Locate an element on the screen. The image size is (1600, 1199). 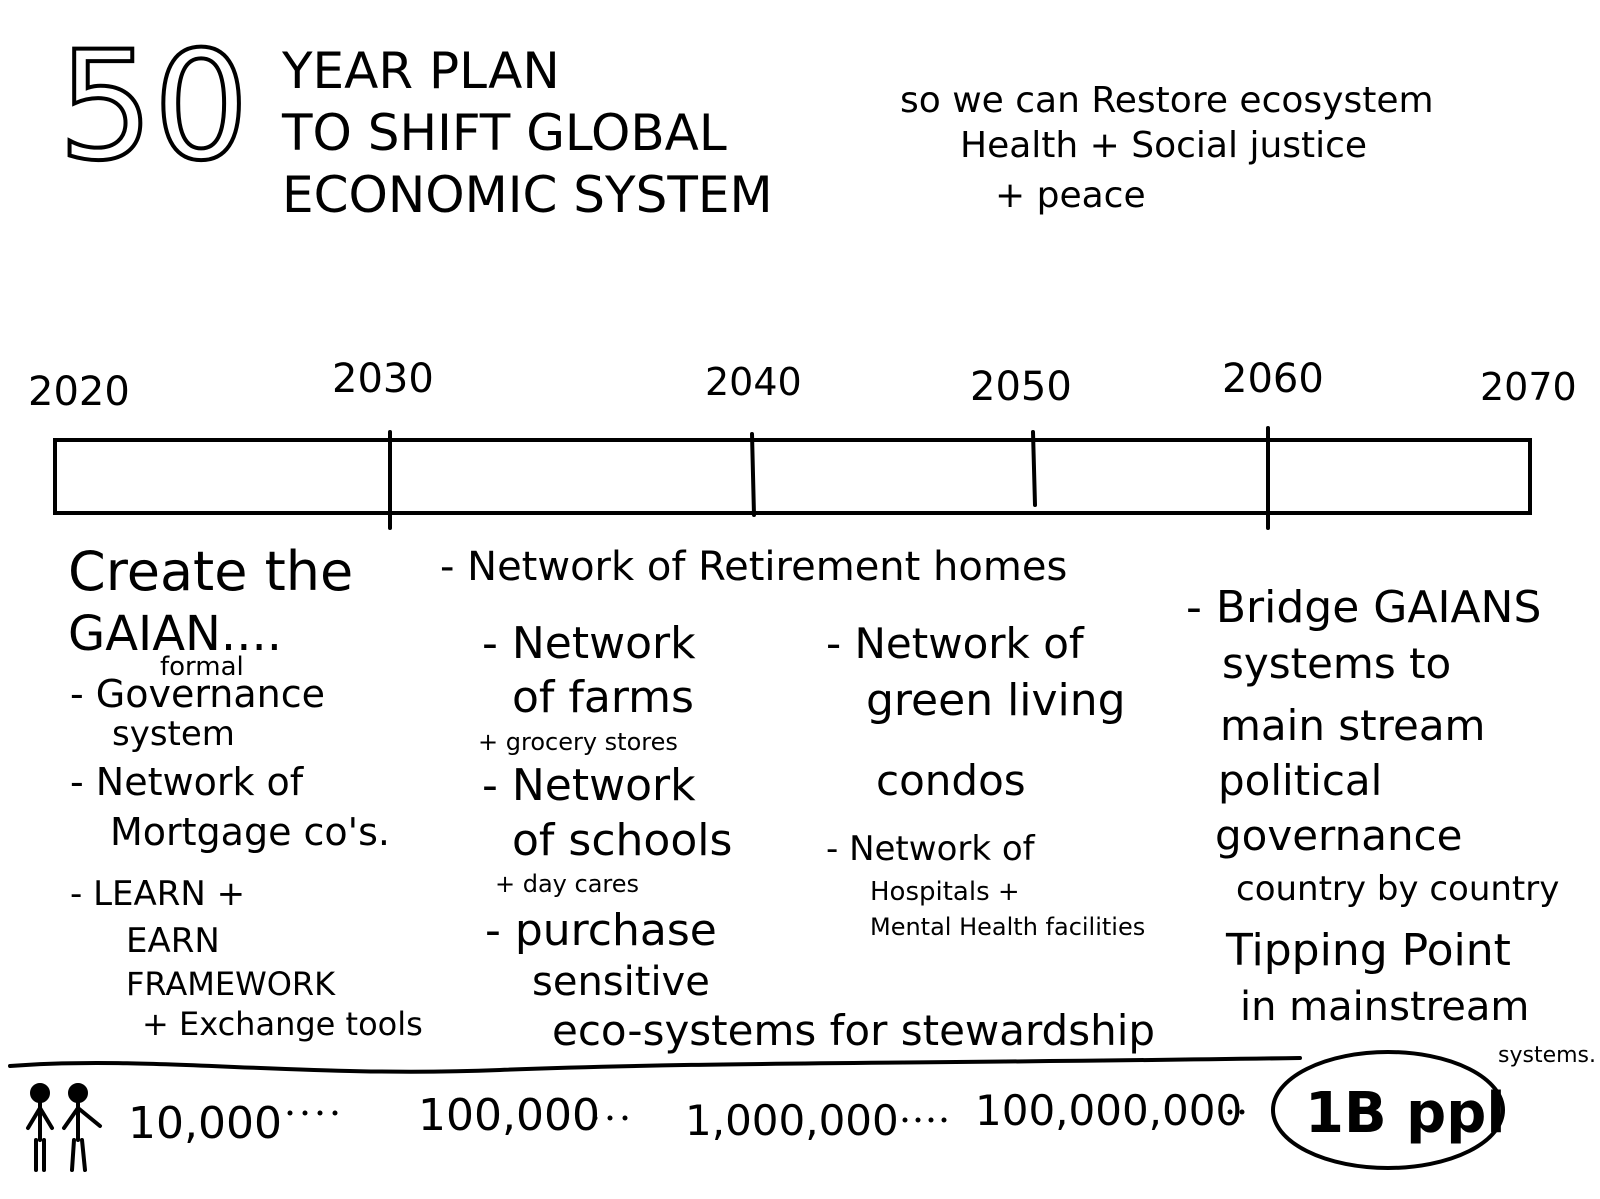
column-text: in mainstream is located at coordinates (1384, 1007).